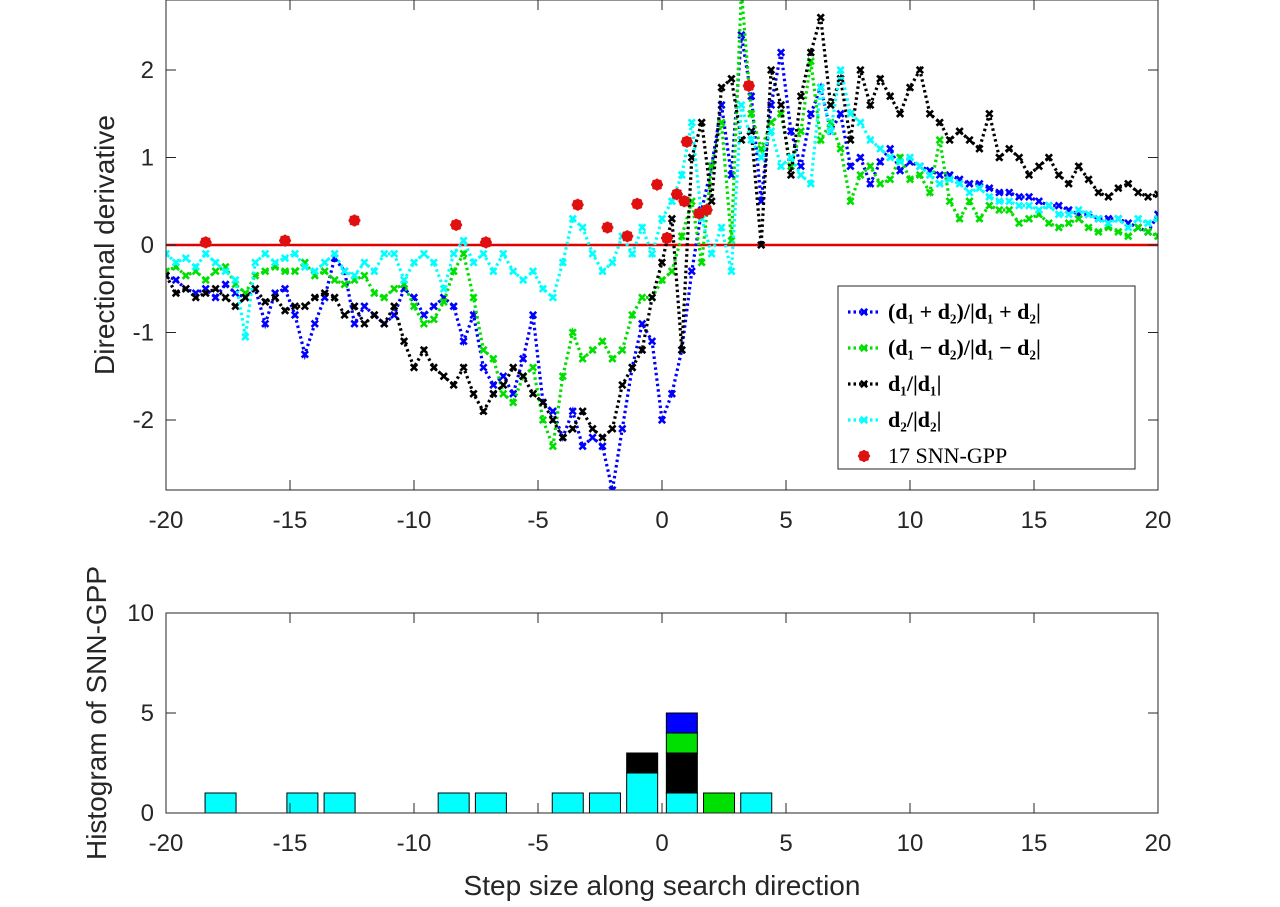 The height and width of the screenshot is (907, 1280). What do you see at coordinates (785, 843) in the screenshot?
I see `x-tick-label: 5` at bounding box center [785, 843].